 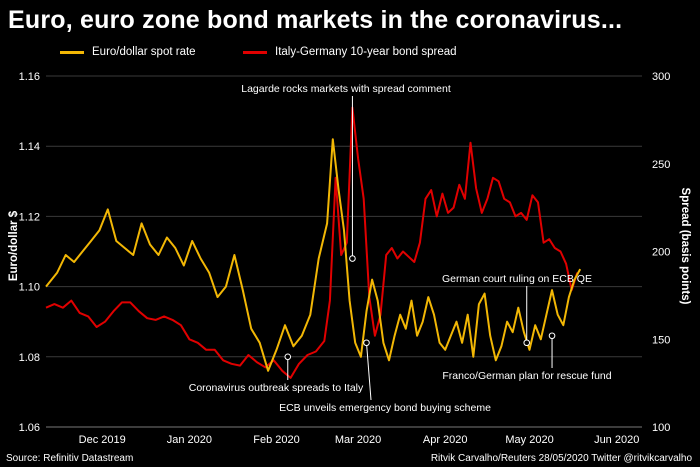 I want to click on left-axis-ticks: 1.06 1.08 1.10 1.12 1.14 1.16, so click(x=29, y=252).